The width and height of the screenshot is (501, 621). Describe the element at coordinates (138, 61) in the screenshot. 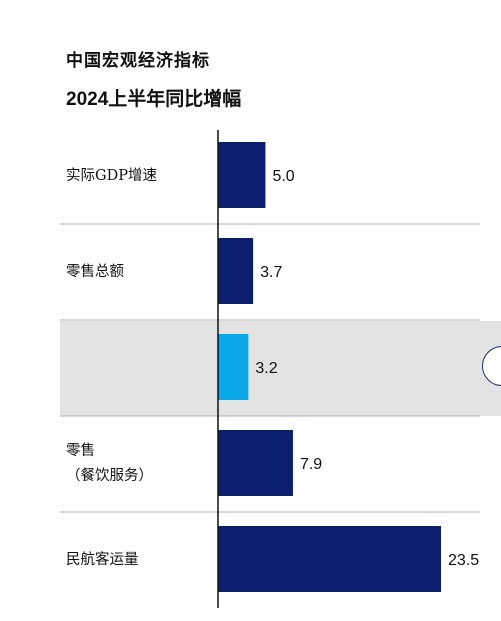

I see `chart-title: 中国宏观经济指标` at that location.